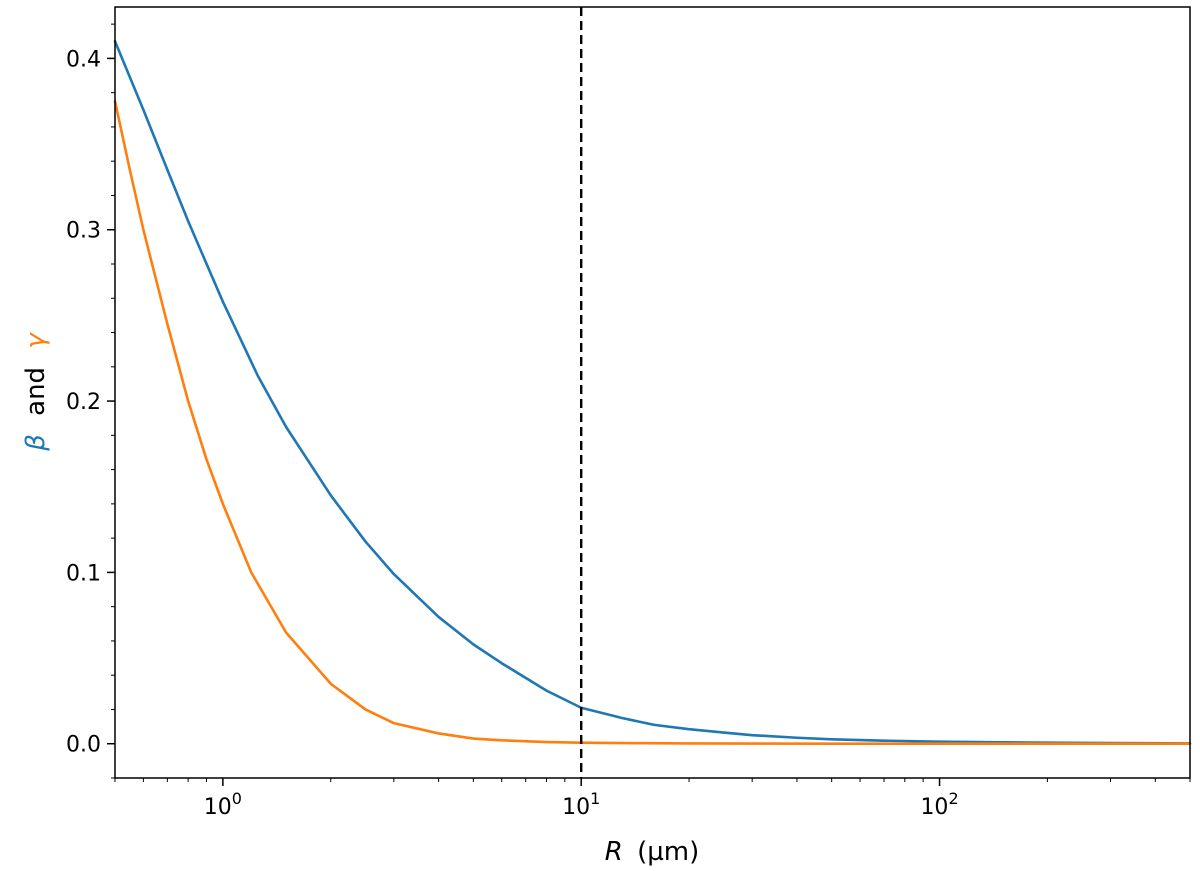  Describe the element at coordinates (652, 799) in the screenshot. I see `x-axis: 10⁰ 10¹ 10²` at that location.